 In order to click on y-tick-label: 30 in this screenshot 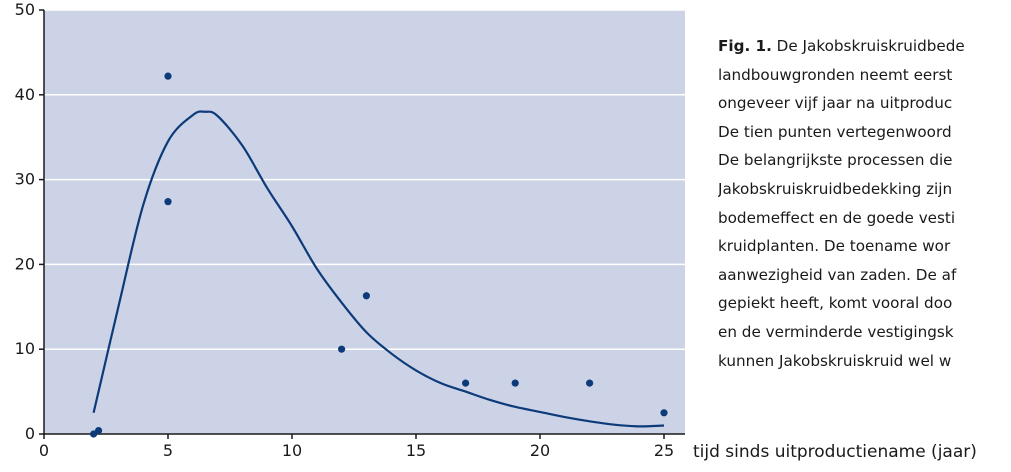, I will do `click(25, 179)`.